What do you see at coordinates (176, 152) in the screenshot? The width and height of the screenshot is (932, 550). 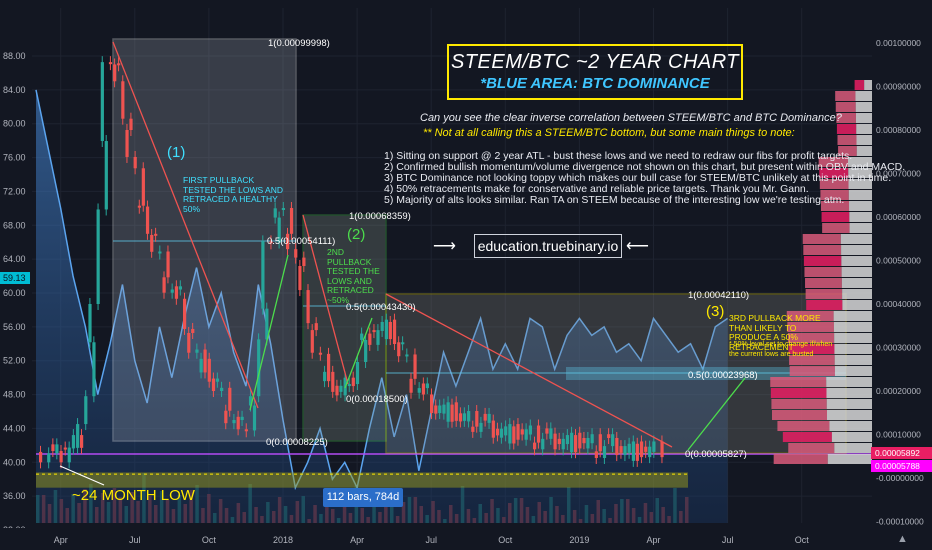 I see `zone1-number: (1)` at bounding box center [176, 152].